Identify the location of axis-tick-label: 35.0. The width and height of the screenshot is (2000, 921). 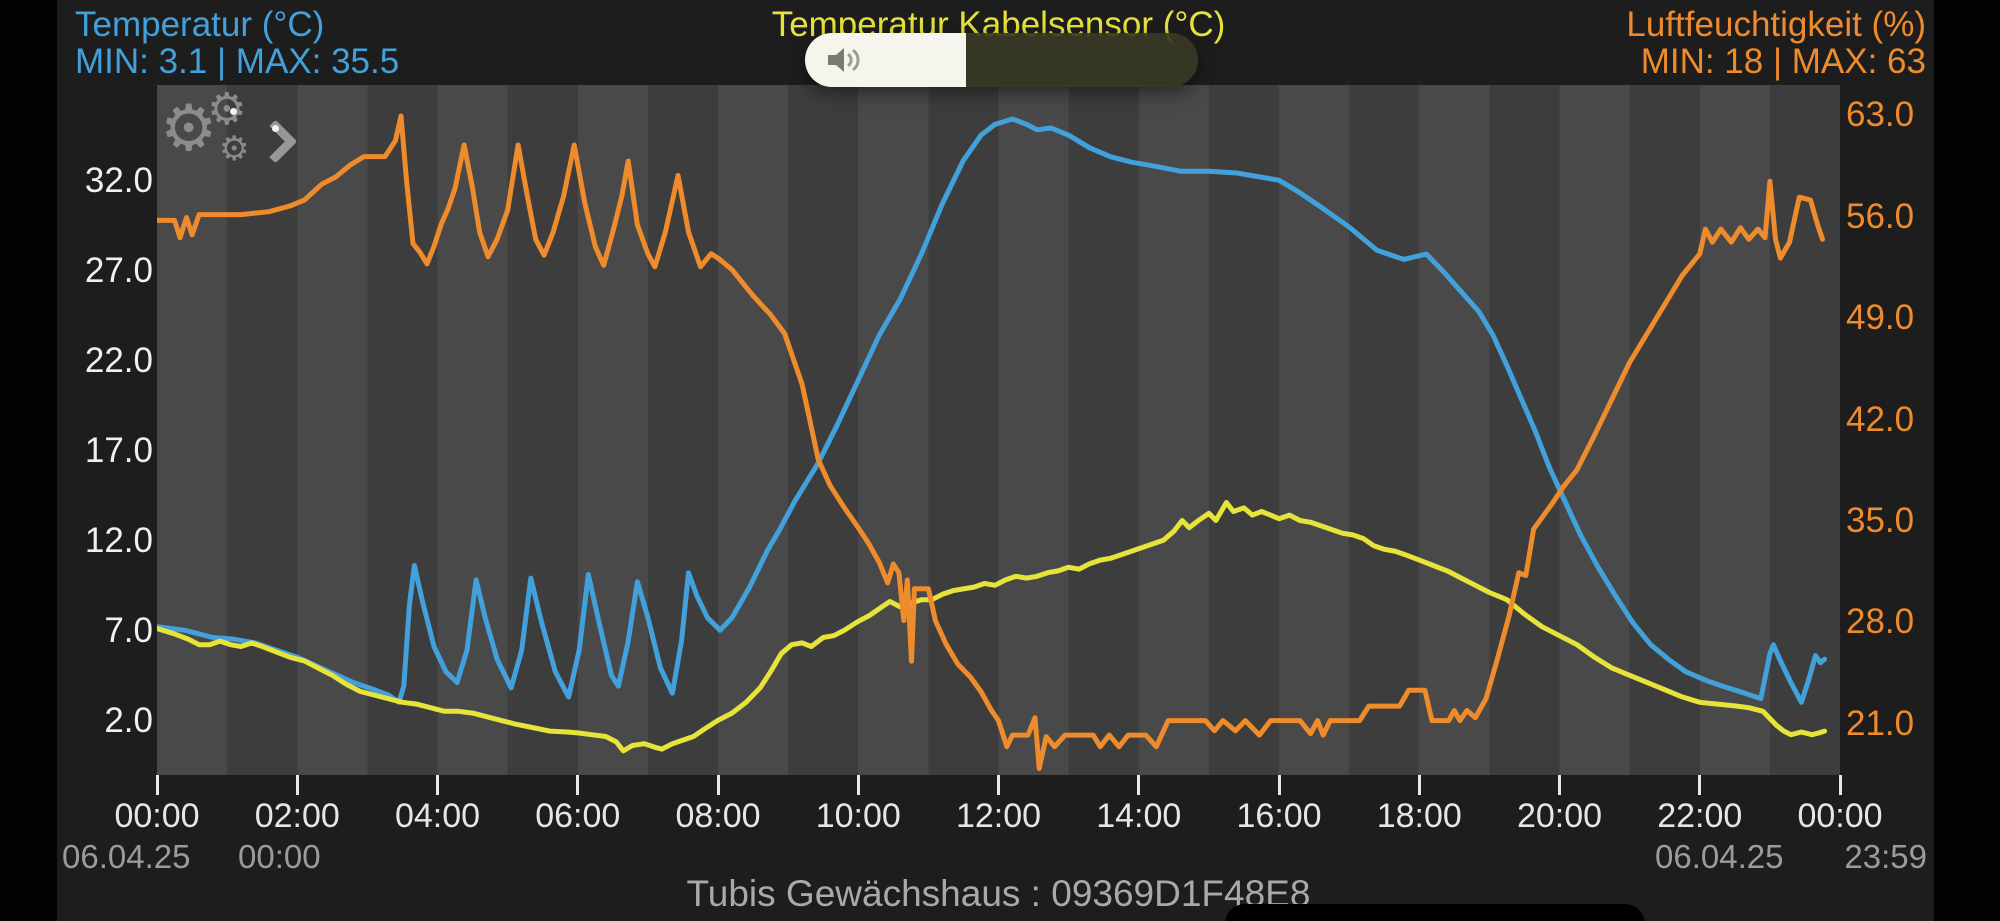
(1880, 520).